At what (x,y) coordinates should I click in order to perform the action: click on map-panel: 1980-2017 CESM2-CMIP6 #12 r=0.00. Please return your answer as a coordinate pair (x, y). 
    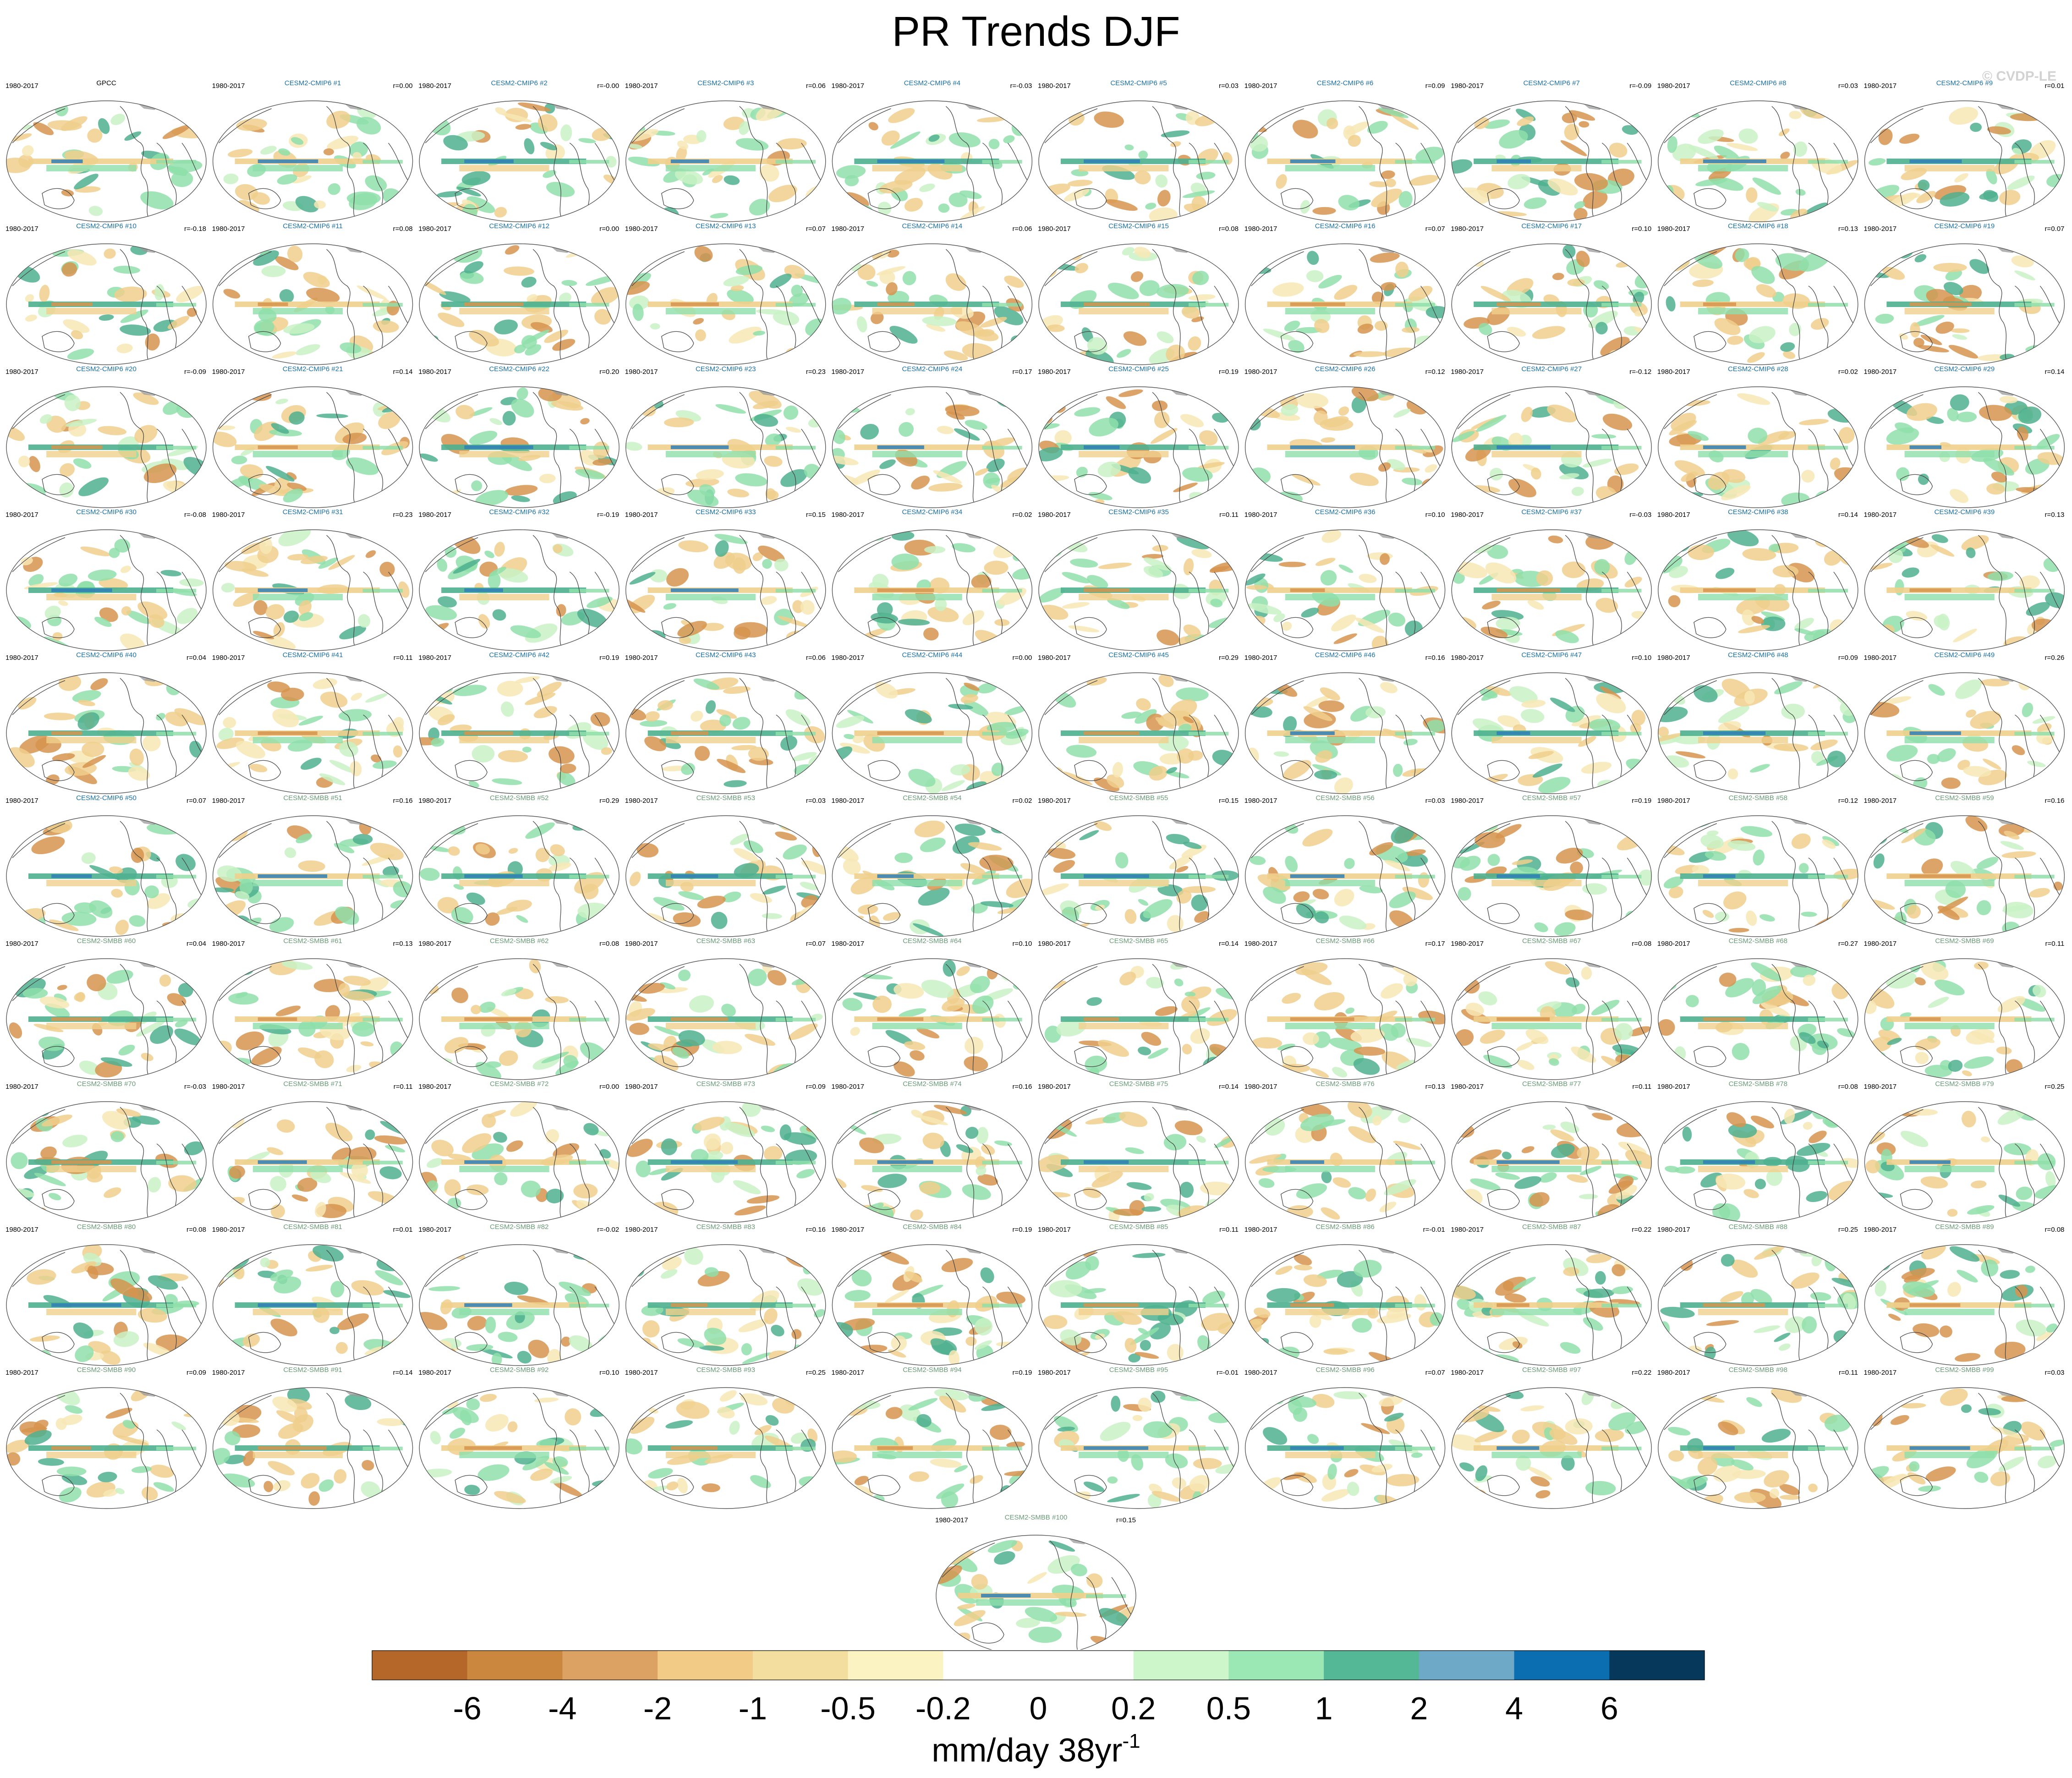
    Looking at the image, I should click on (518, 293).